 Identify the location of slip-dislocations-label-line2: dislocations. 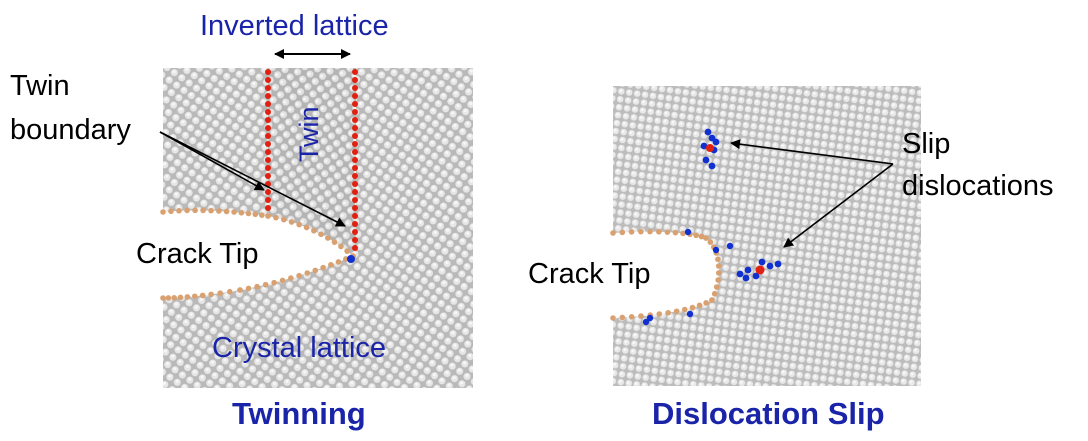
(978, 186).